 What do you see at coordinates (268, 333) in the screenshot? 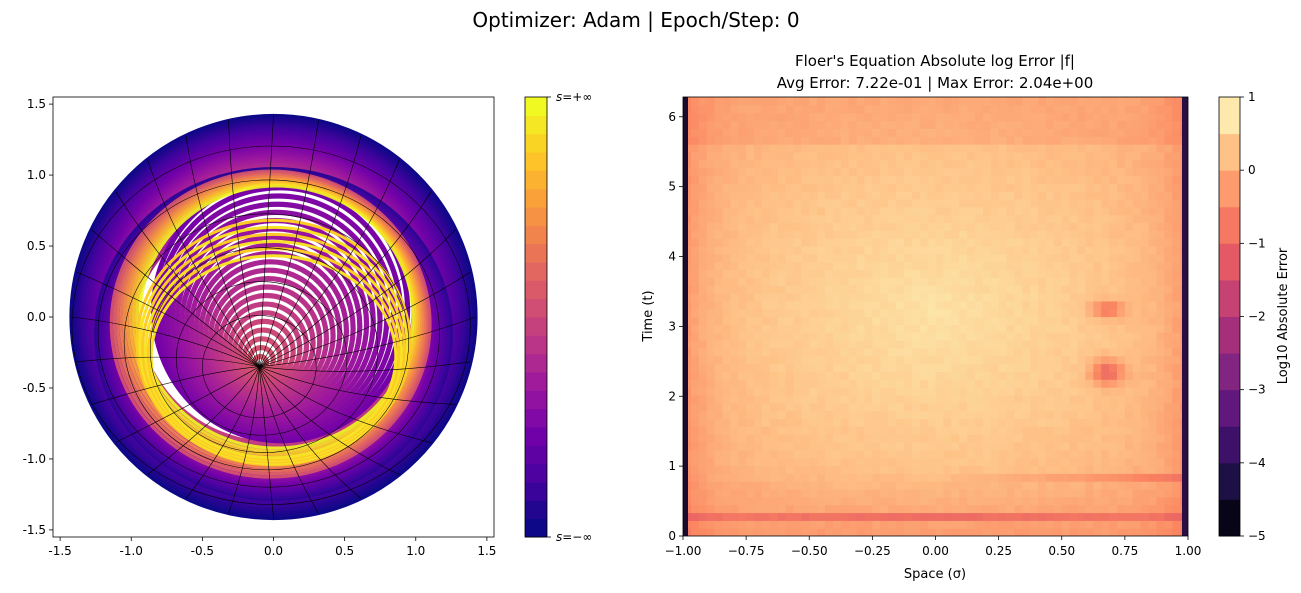
I see `mesh-circumferential-line` at bounding box center [268, 333].